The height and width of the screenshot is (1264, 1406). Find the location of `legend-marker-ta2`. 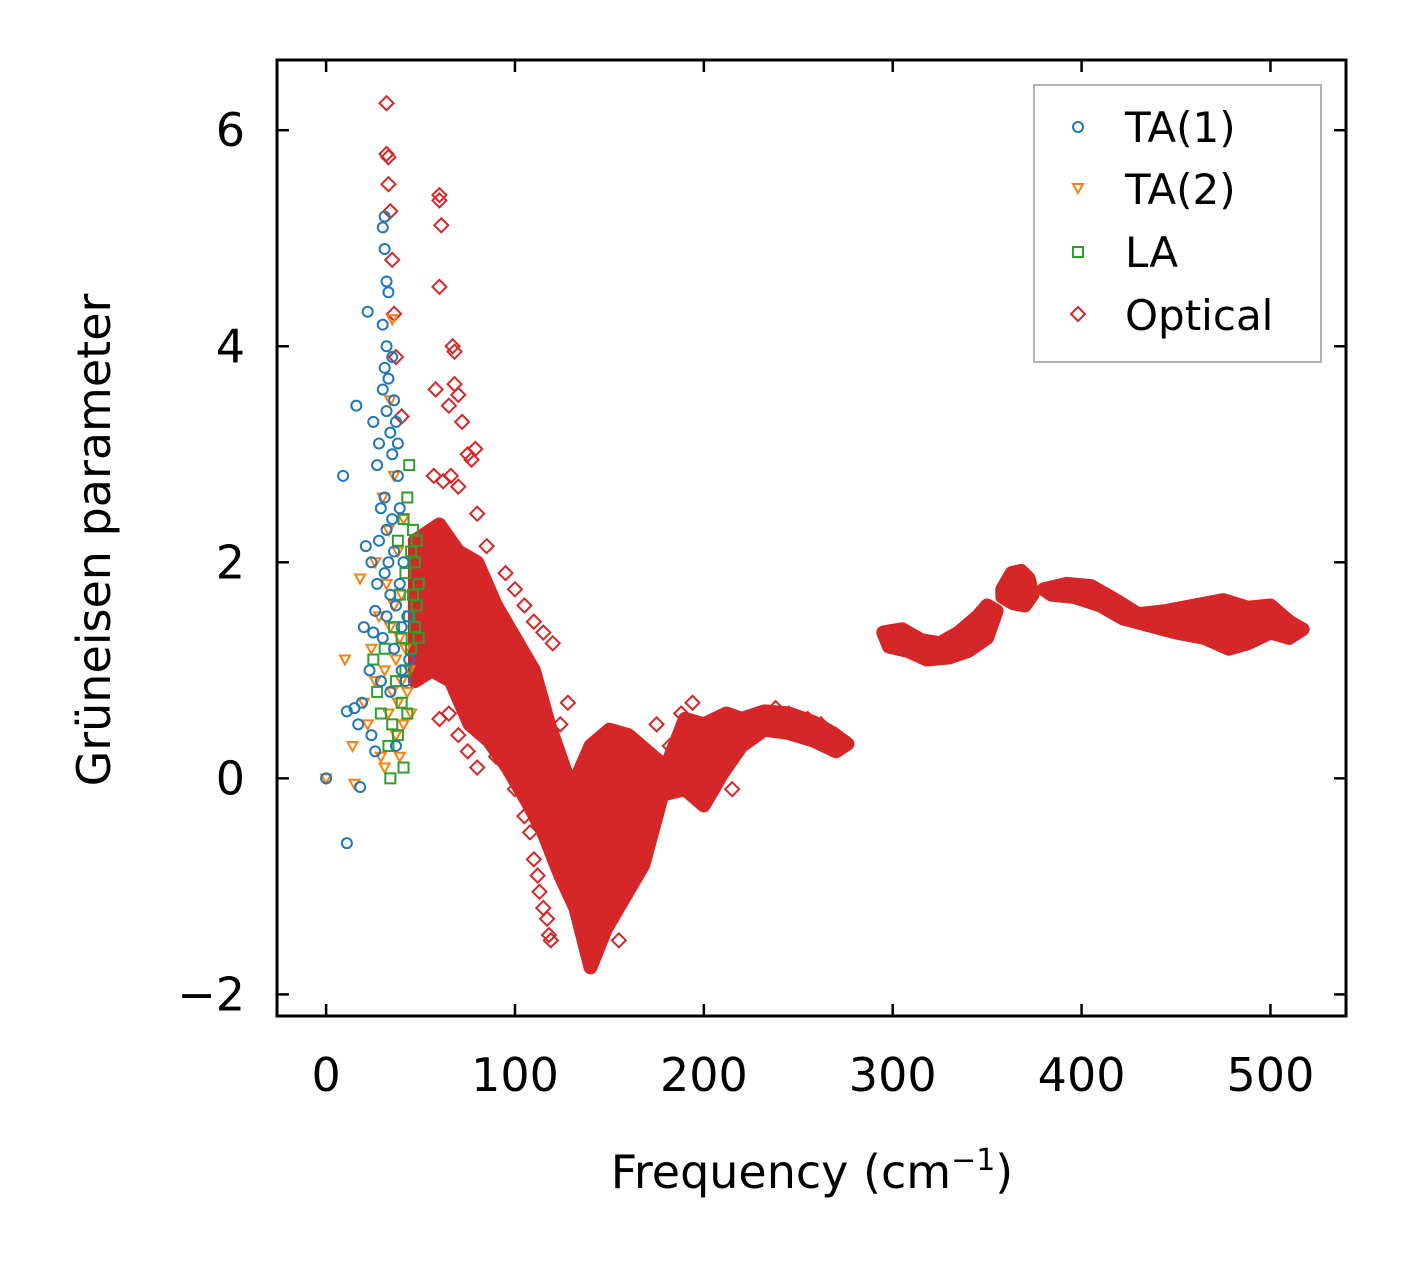

legend-marker-ta2 is located at coordinates (1078, 189).